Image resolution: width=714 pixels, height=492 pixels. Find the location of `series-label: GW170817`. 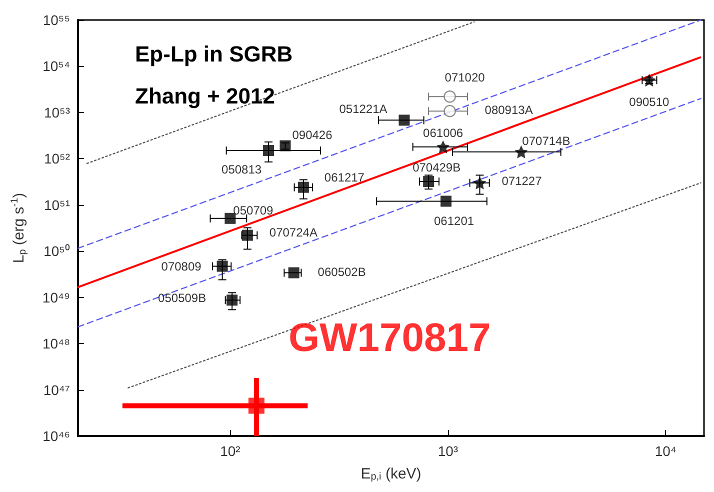

series-label: GW170817 is located at coordinates (389, 338).